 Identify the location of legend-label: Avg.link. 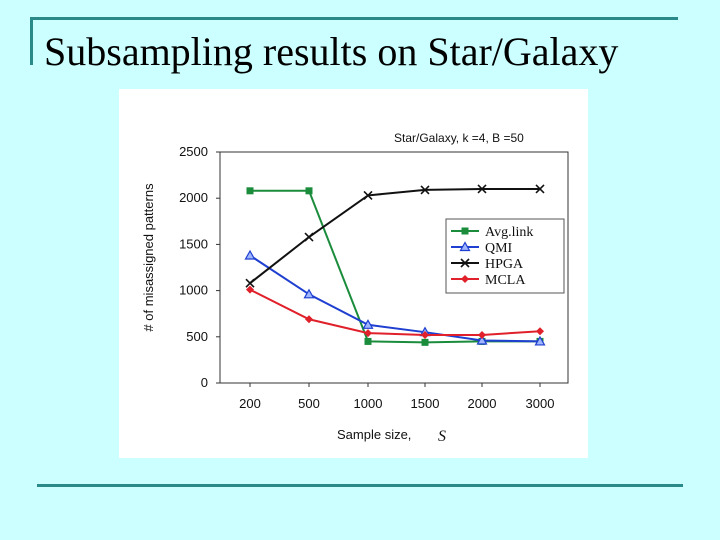
(509, 232).